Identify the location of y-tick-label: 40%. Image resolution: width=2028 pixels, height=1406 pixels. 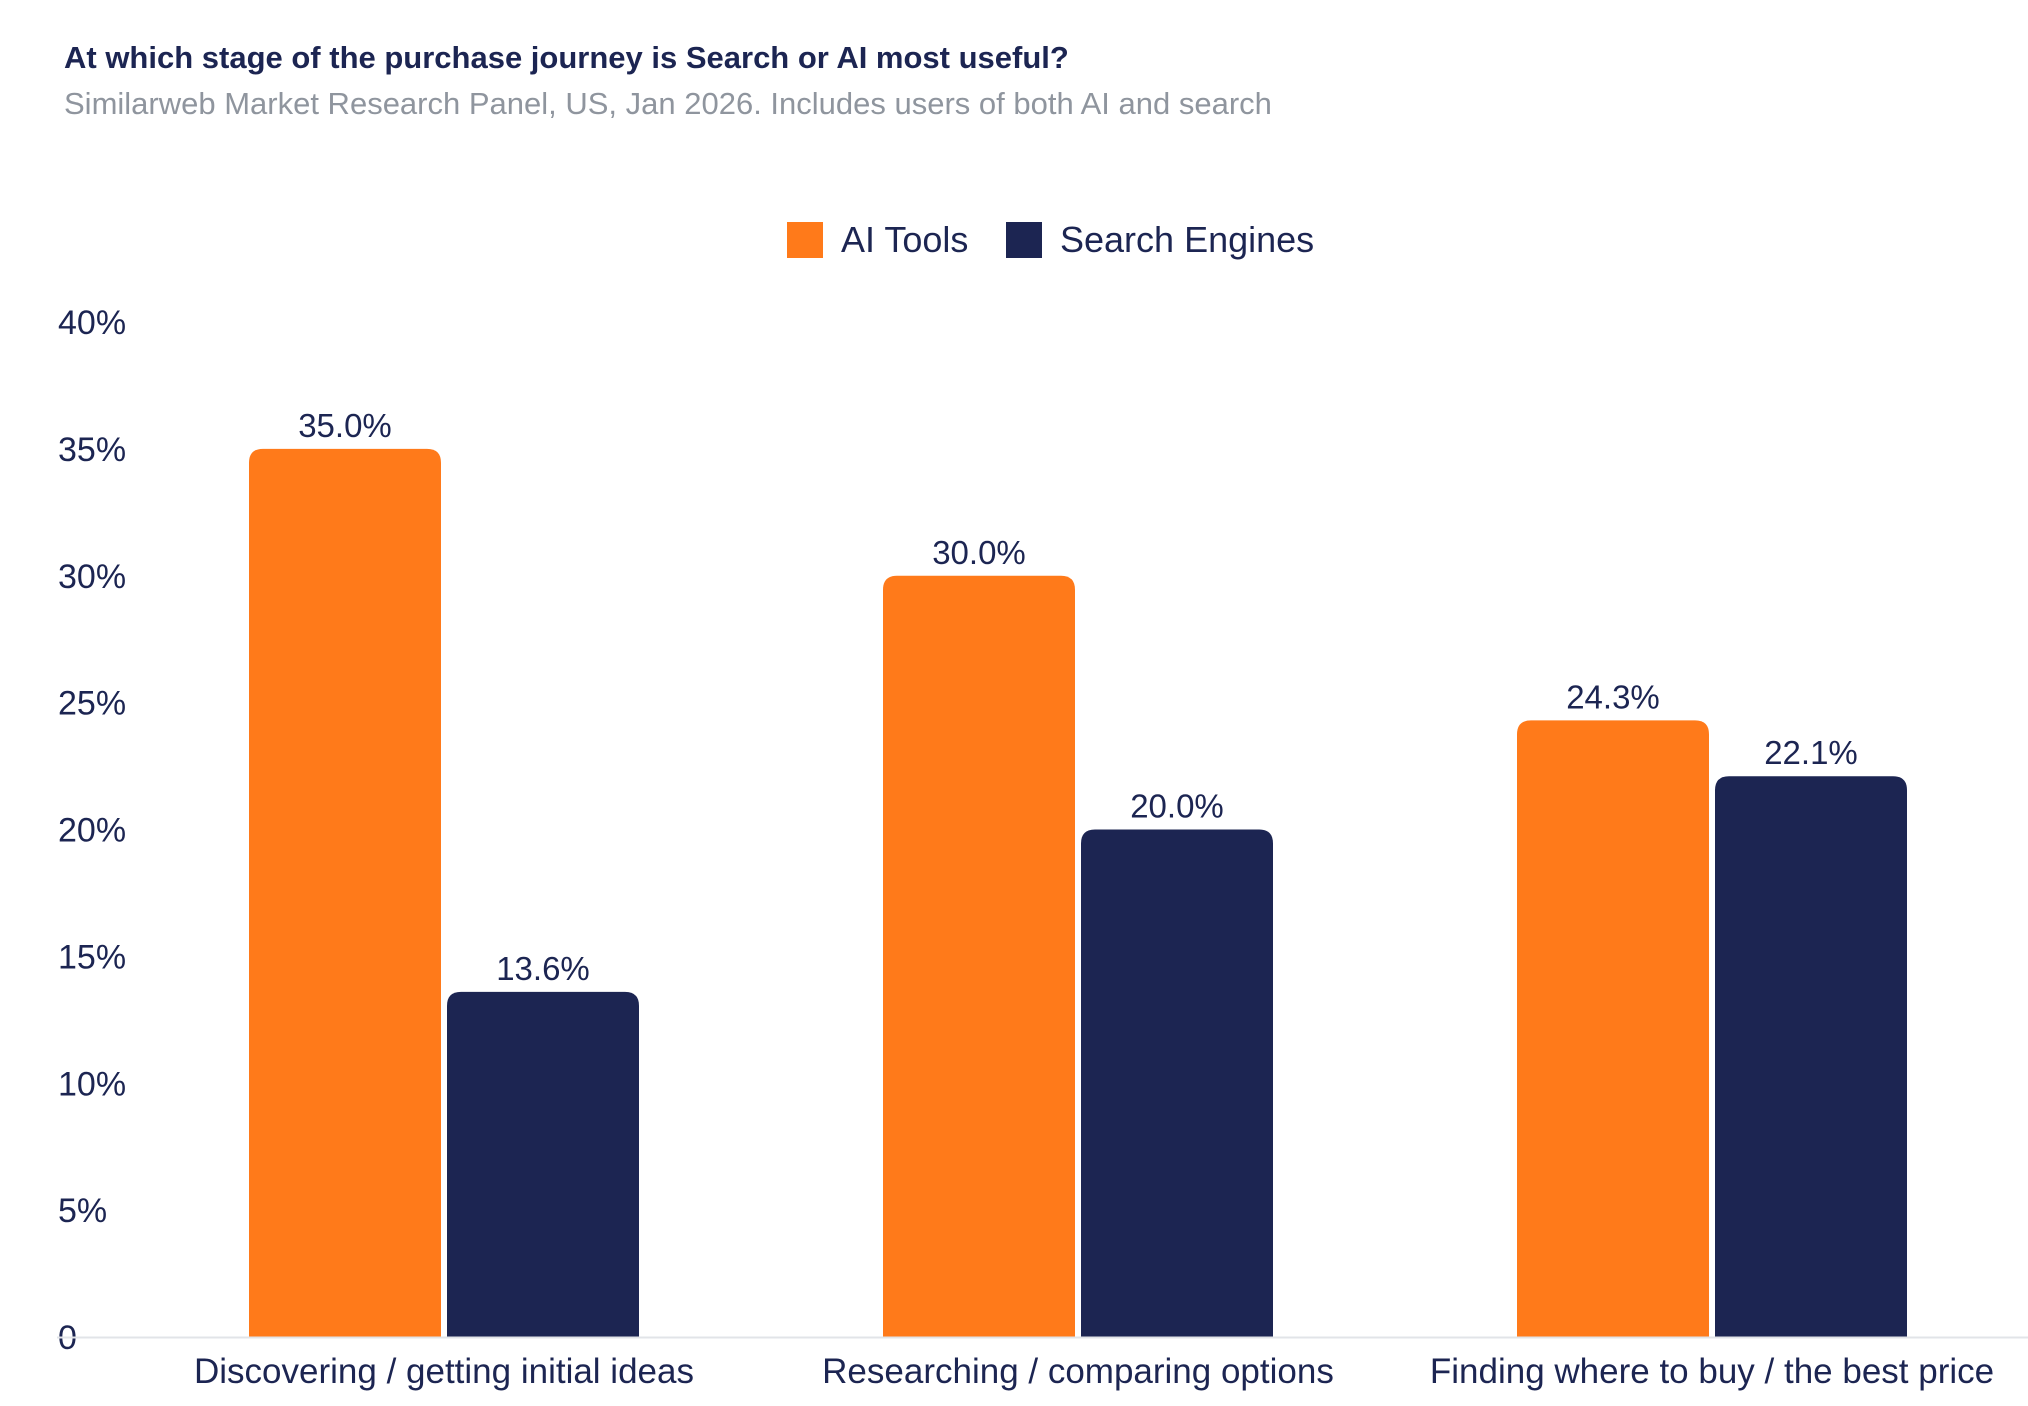
(92, 323).